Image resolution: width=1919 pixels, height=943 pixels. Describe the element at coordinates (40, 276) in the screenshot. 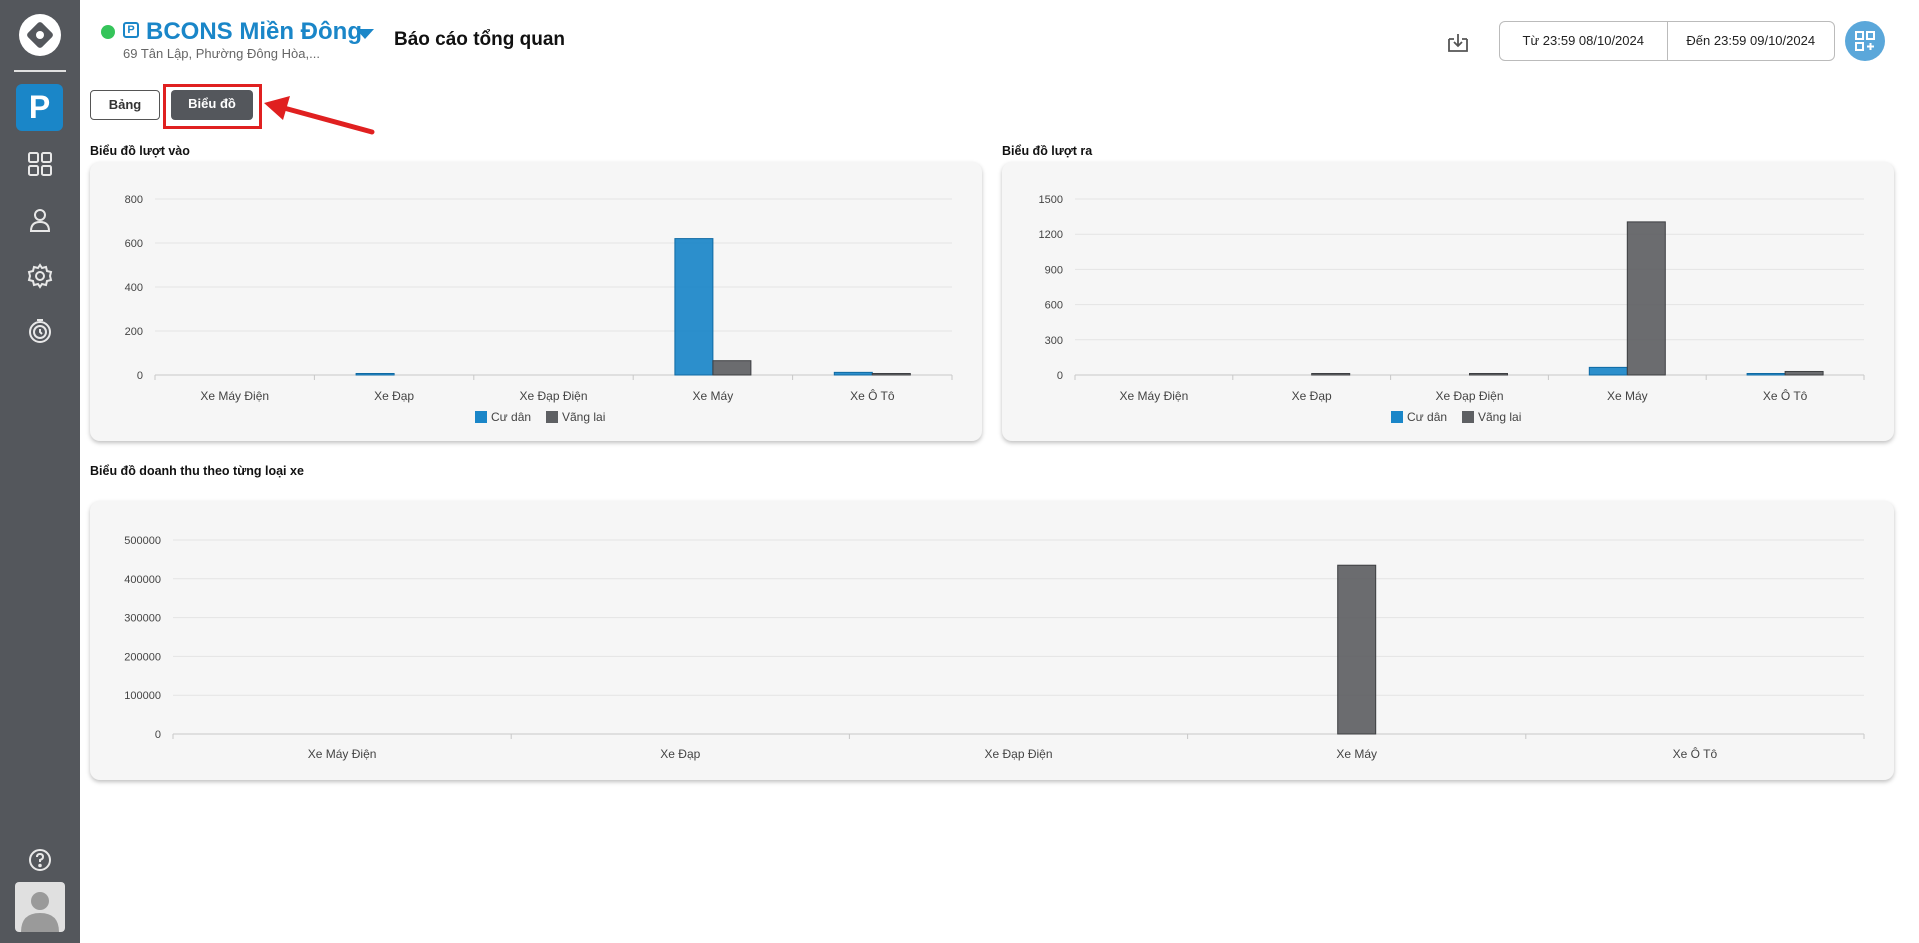

I see `gear-icon` at that location.